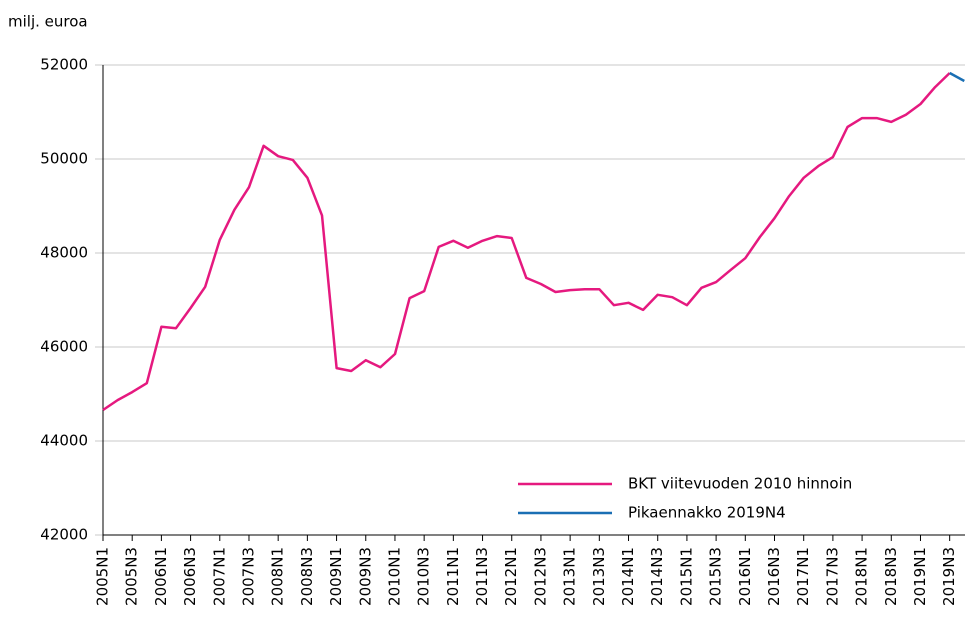 Image resolution: width=965 pixels, height=628 pixels. Describe the element at coordinates (64, 347) in the screenshot. I see `y-tick-label: 46000` at that location.